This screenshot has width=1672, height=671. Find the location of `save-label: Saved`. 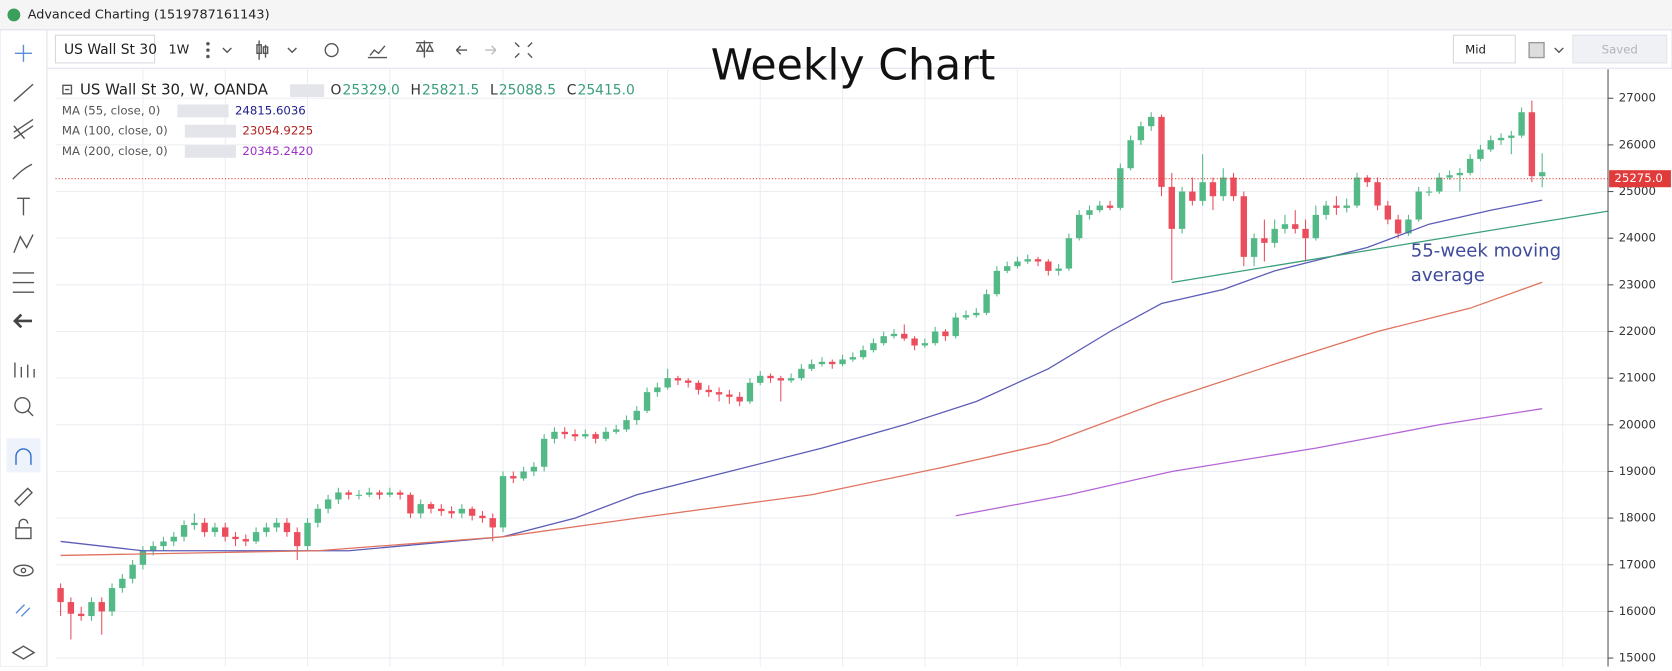

save-label: Saved is located at coordinates (1620, 50).